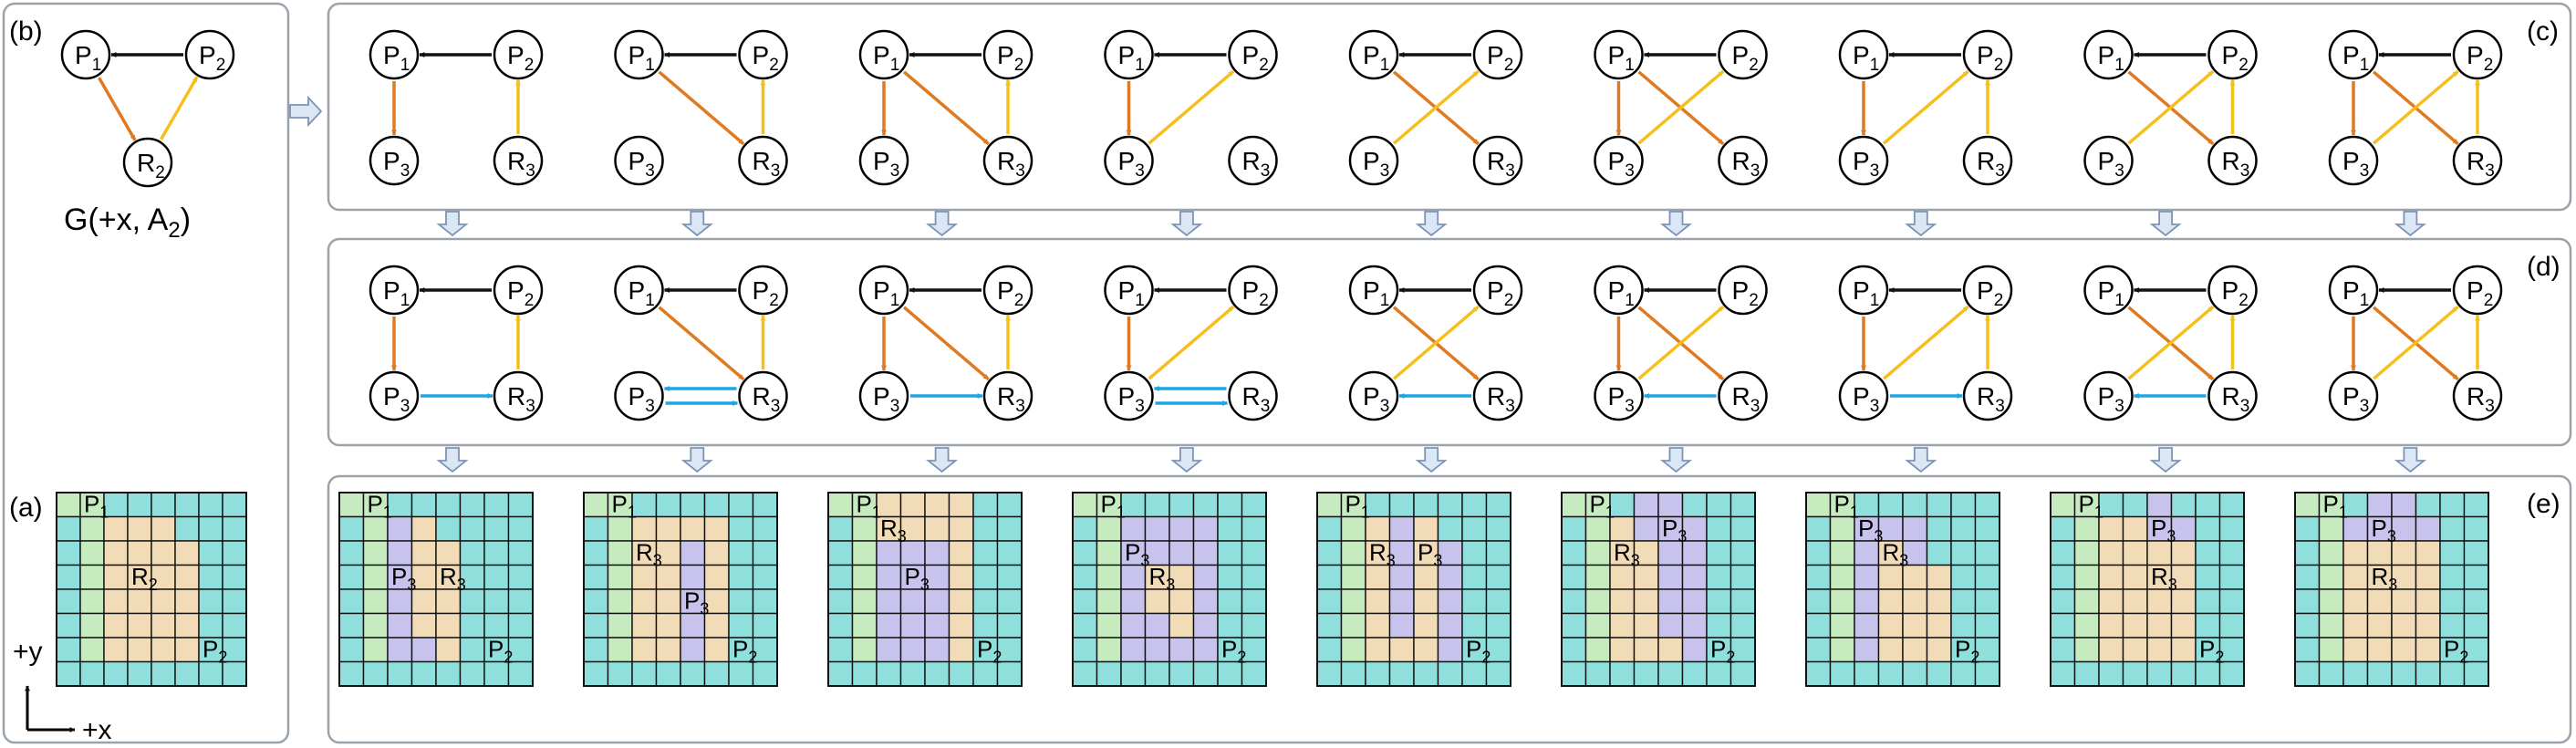 The image size is (2576, 748). What do you see at coordinates (2391, 589) in the screenshot?
I see `grid-e-9-border` at bounding box center [2391, 589].